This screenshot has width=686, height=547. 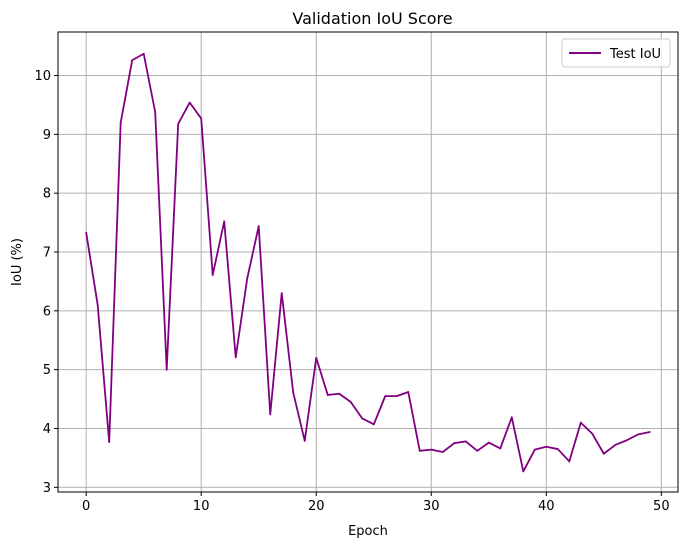 What do you see at coordinates (376, 503) in the screenshot?
I see `x-axis: 0 10 20 30 40 50` at bounding box center [376, 503].